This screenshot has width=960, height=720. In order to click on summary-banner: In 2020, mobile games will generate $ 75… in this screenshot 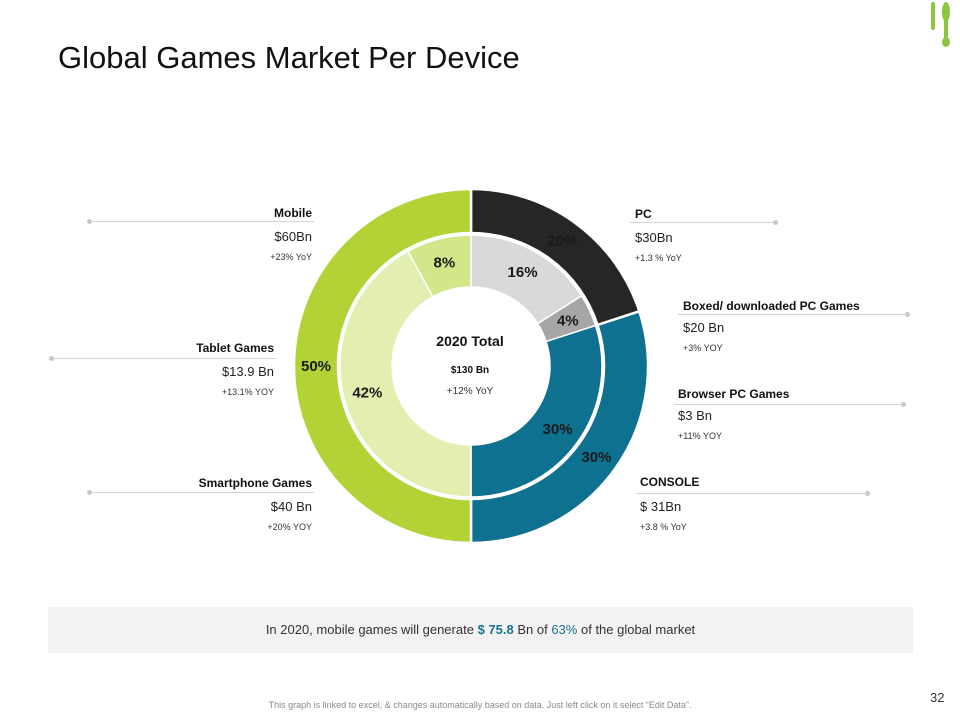, I will do `click(480, 630)`.